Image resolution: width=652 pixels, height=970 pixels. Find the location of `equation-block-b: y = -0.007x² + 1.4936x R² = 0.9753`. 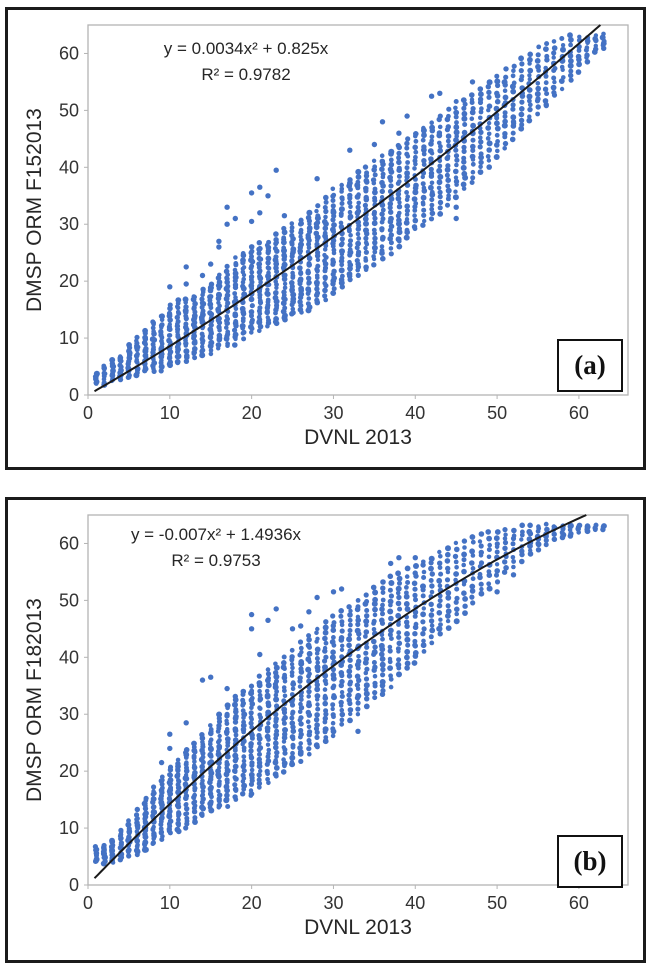

equation-block-b: y = -0.007x² + 1.4936x R² = 0.9753 is located at coordinates (216, 547).